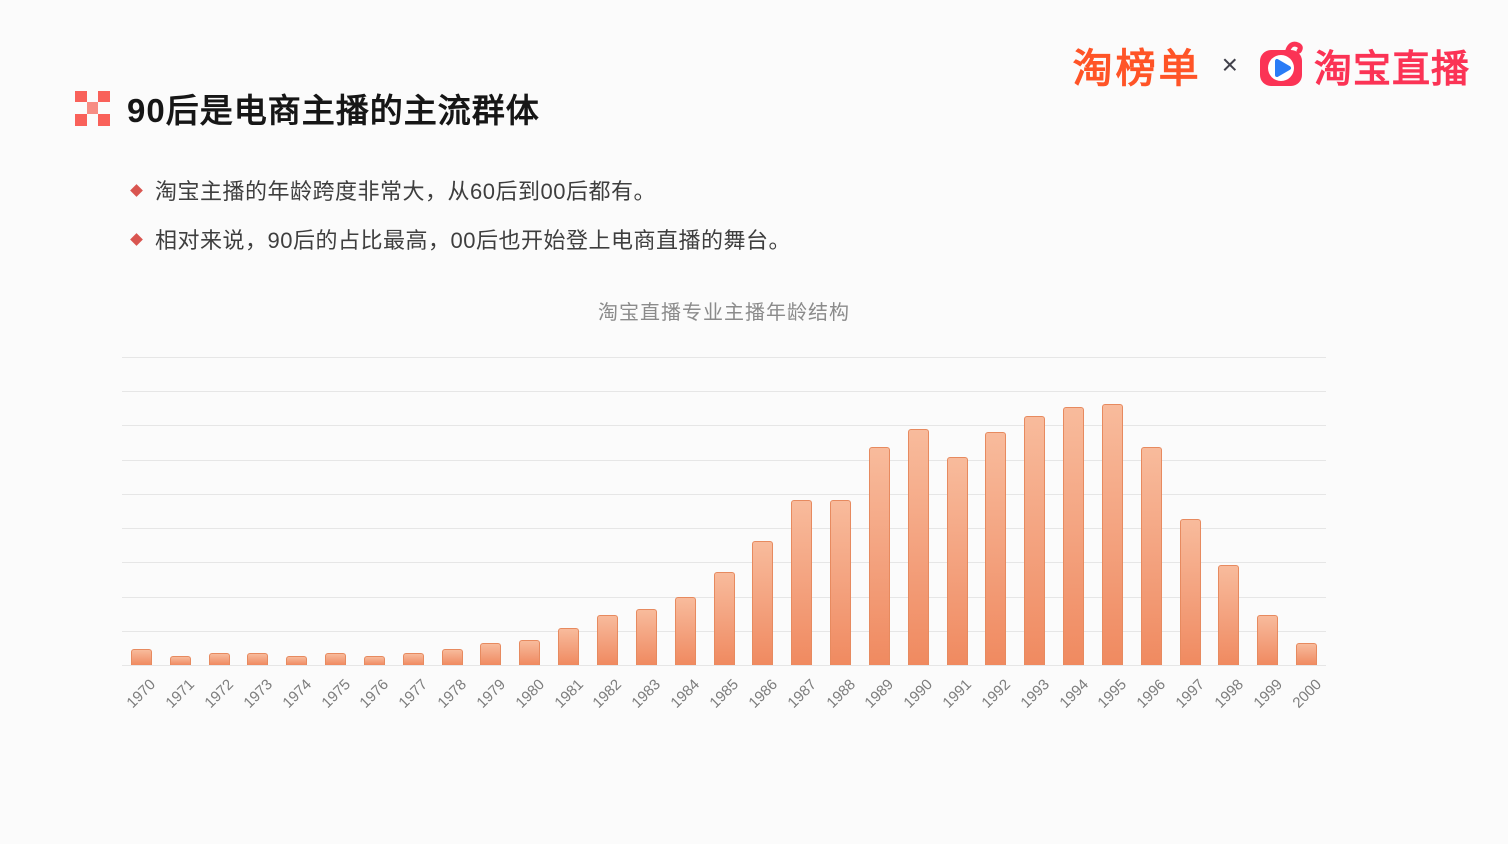 Image resolution: width=1508 pixels, height=844 pixels. I want to click on x-axis-line, so click(724, 665).